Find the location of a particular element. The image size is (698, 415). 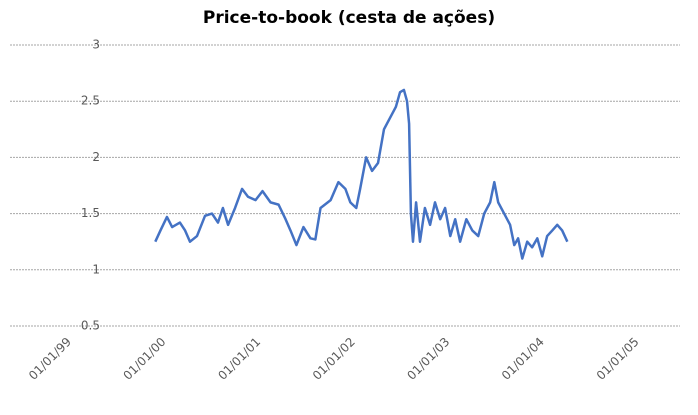

x-tick-label: 01/01/00 is located at coordinates (145, 359).